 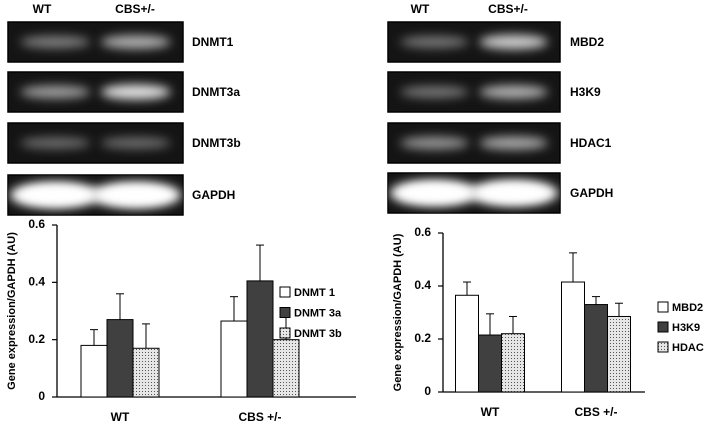 I want to click on gene-label: HDAC1, so click(x=591, y=143).